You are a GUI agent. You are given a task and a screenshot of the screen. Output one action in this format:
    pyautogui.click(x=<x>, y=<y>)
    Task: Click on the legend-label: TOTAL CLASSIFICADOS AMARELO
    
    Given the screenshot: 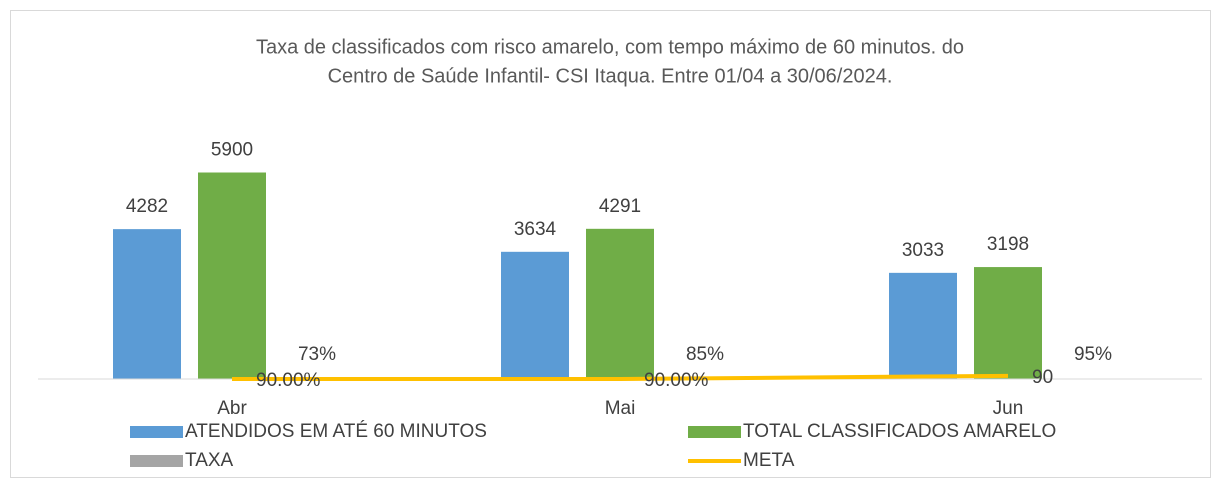 What is the action you would take?
    pyautogui.click(x=899, y=431)
    